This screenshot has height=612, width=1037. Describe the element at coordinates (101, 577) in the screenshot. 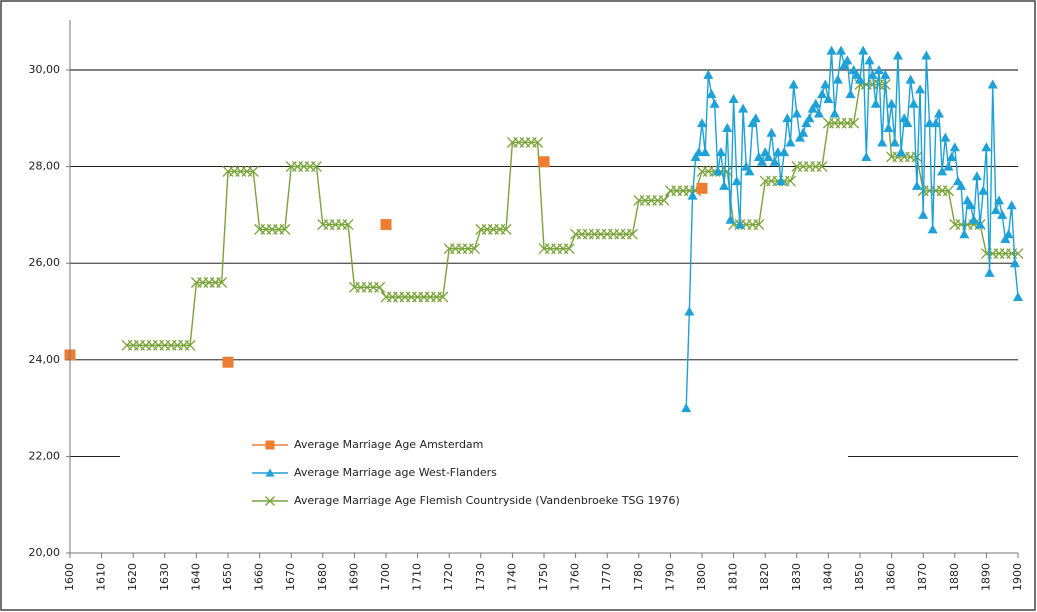

I see `x-tick-label: 1610` at that location.